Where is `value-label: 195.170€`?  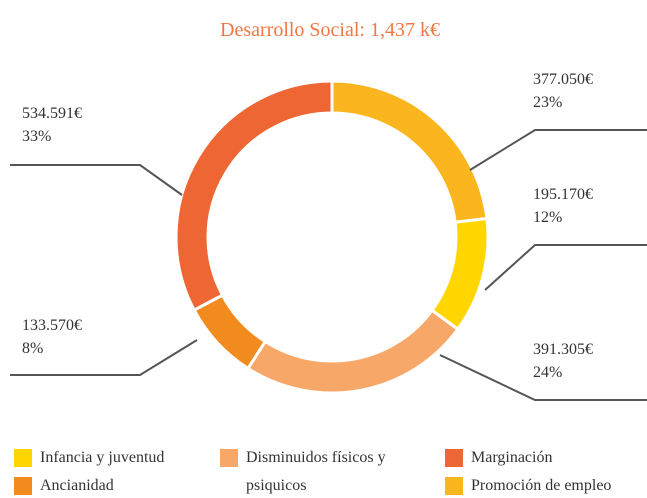 value-label: 195.170€ is located at coordinates (563, 194).